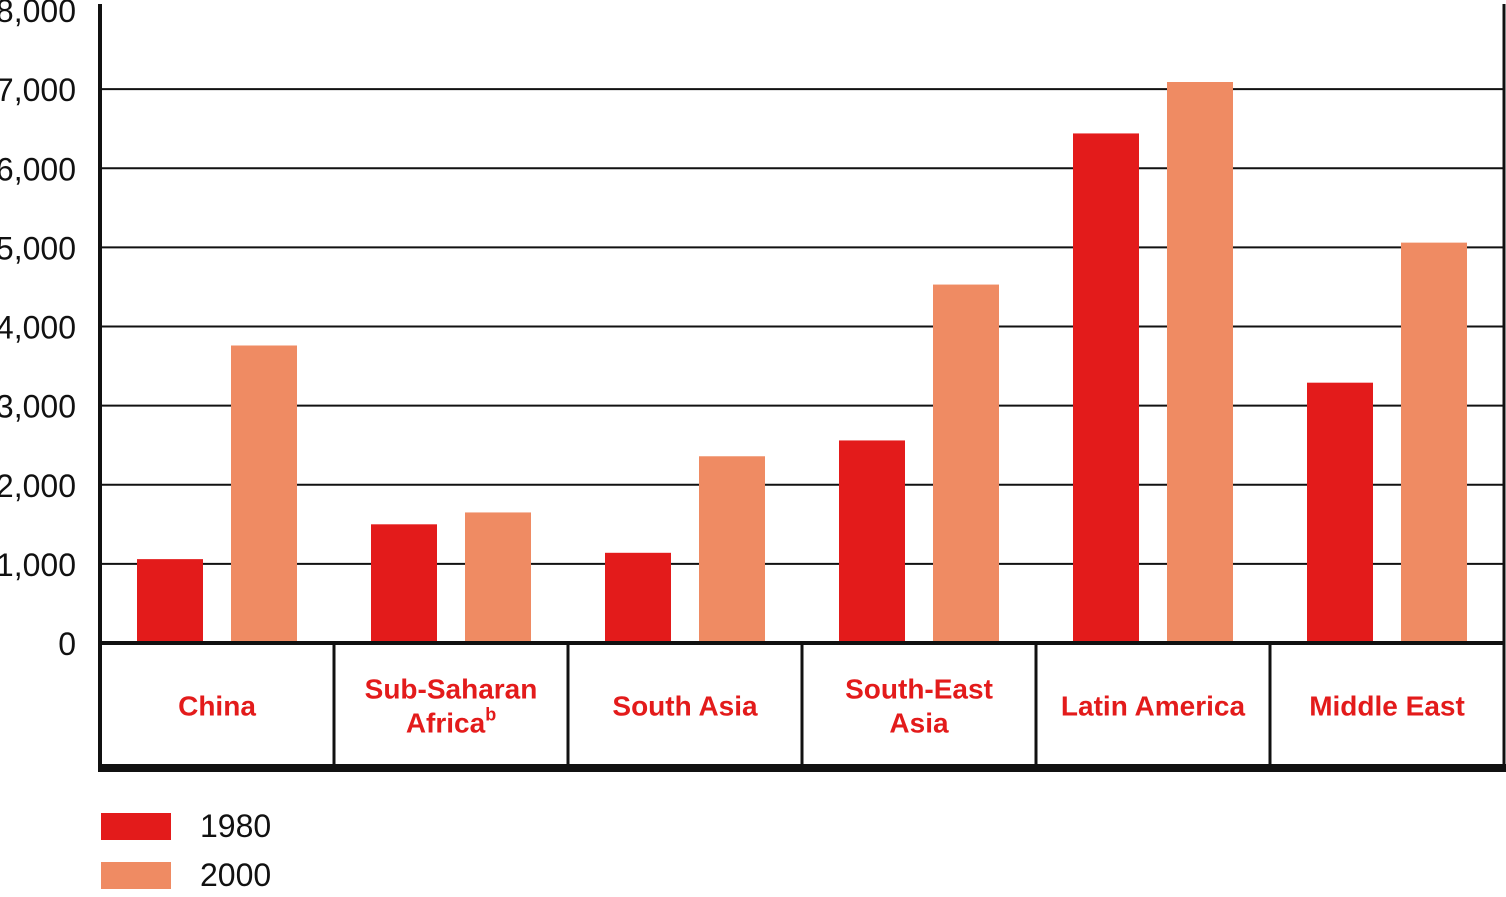 The image size is (1506, 897). I want to click on y-tick-label: 0, so click(67, 644).